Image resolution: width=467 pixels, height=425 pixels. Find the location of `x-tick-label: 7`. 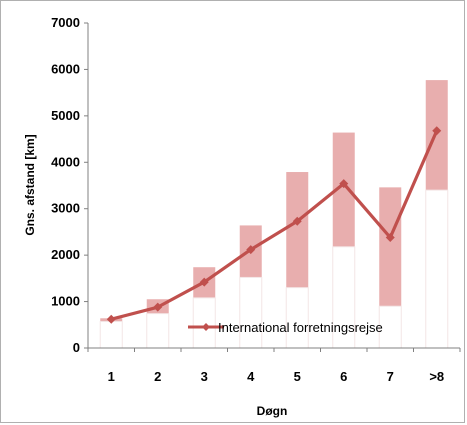

x-tick-label: 7 is located at coordinates (390, 376).